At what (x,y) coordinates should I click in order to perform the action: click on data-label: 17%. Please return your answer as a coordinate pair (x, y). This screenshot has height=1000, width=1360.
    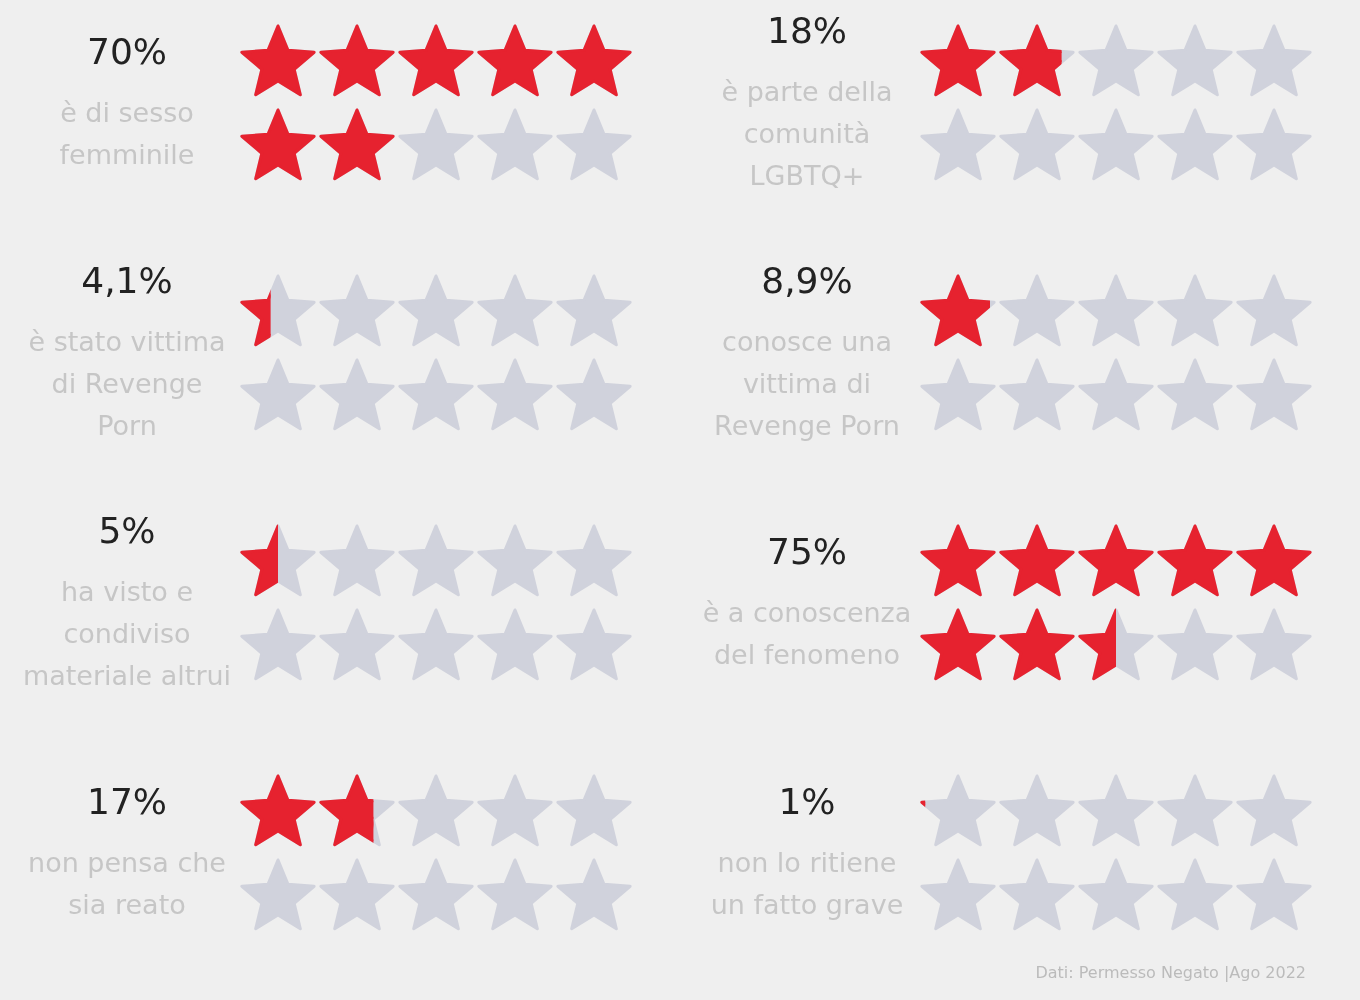
    Looking at the image, I should click on (127, 801).